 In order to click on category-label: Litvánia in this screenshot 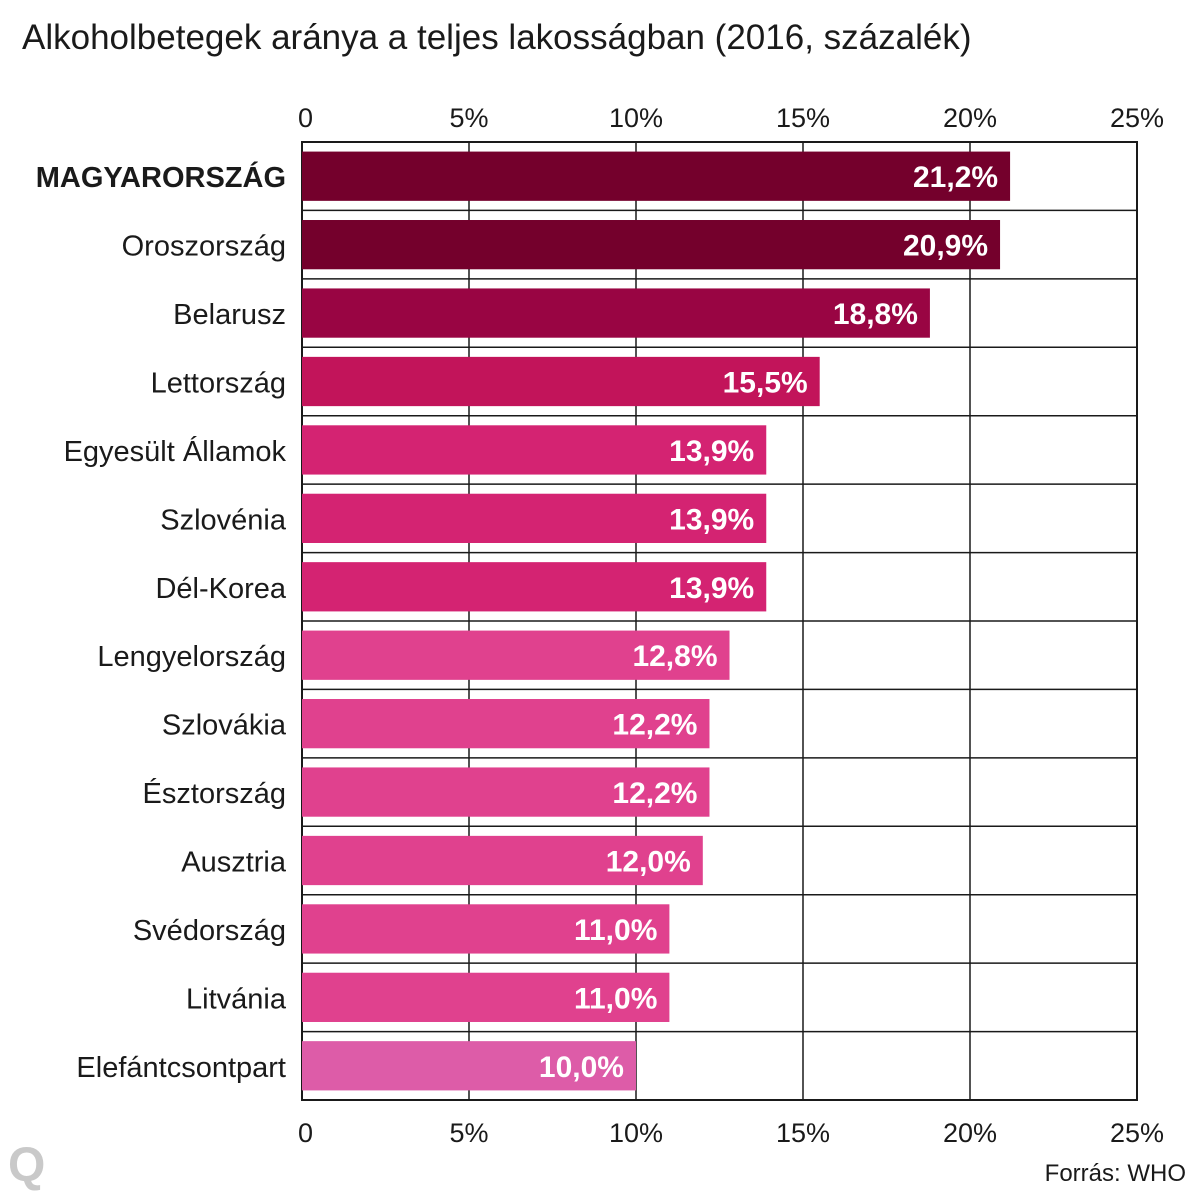, I will do `click(236, 999)`.